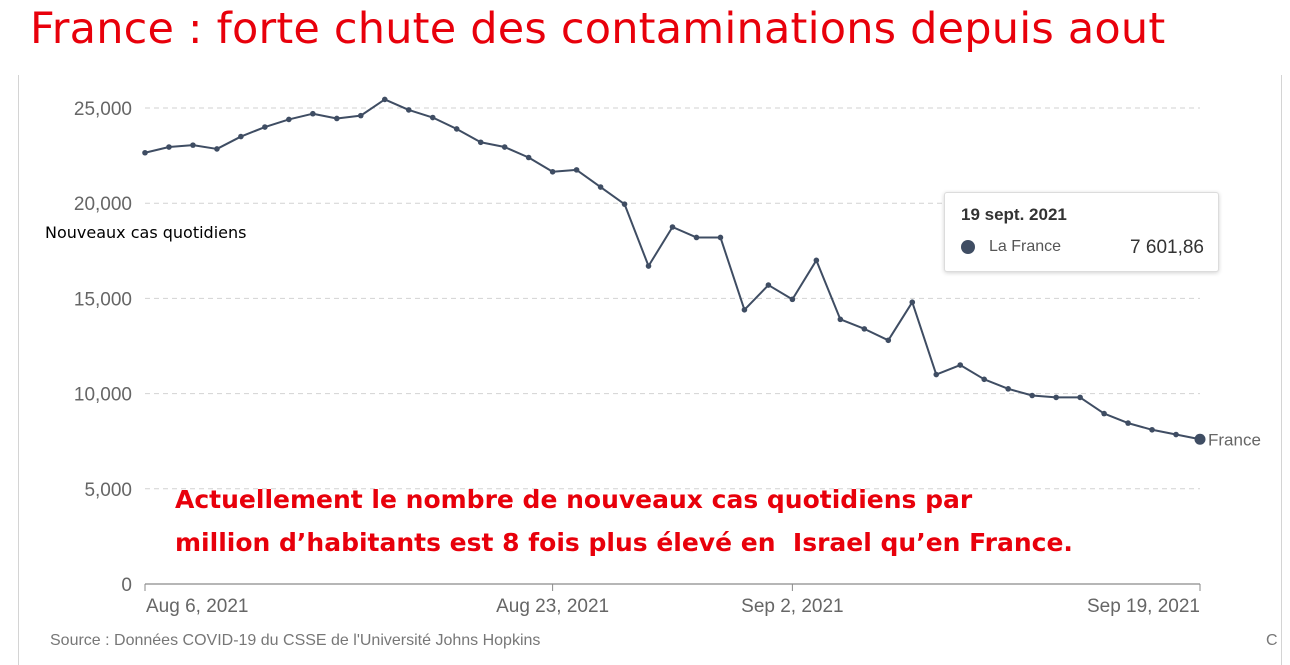 The image size is (1290, 665). Describe the element at coordinates (103, 299) in the screenshot. I see `y-tick-label: 15,000` at that location.